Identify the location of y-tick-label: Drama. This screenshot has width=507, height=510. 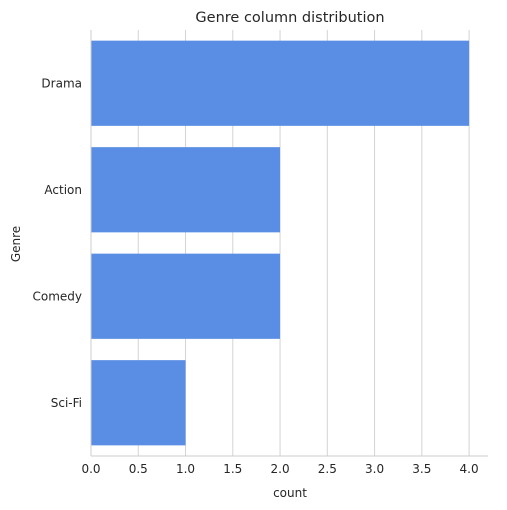
(61, 83).